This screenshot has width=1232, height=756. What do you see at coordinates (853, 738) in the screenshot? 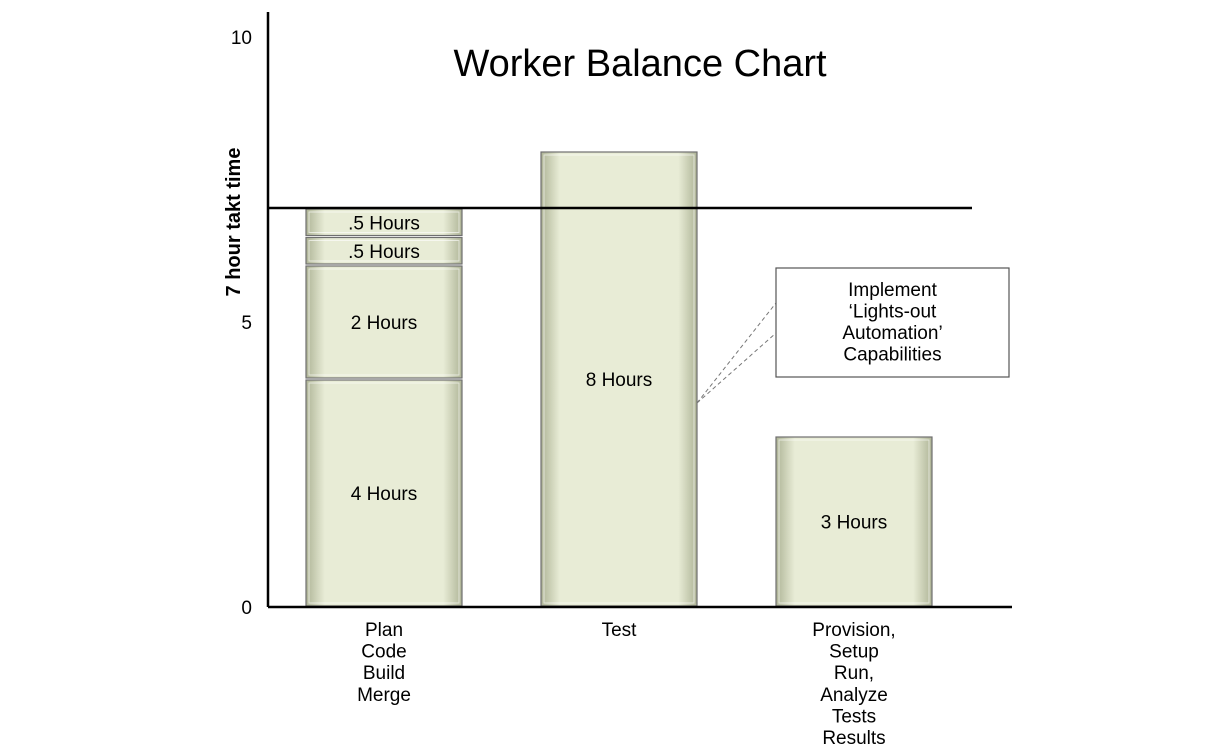
I see `category-label-2-line-5: Results` at bounding box center [853, 738].